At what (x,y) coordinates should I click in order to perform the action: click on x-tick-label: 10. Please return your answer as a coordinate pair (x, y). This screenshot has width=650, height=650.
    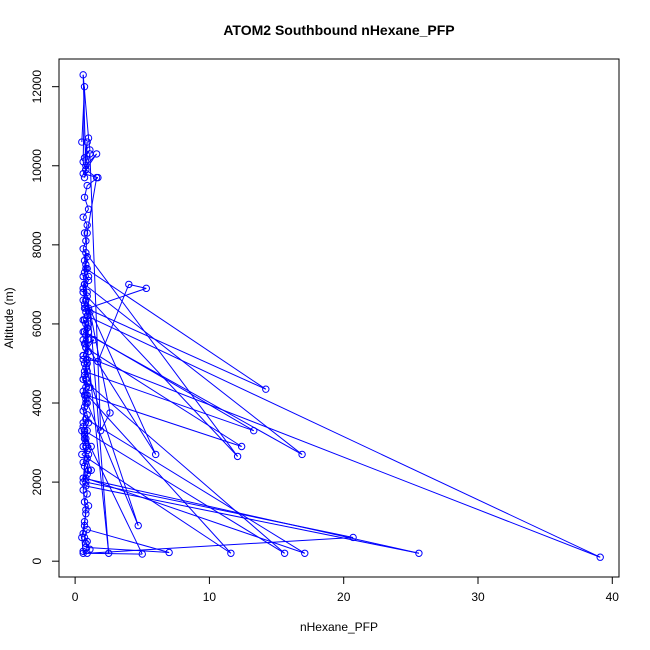
    Looking at the image, I should click on (210, 597).